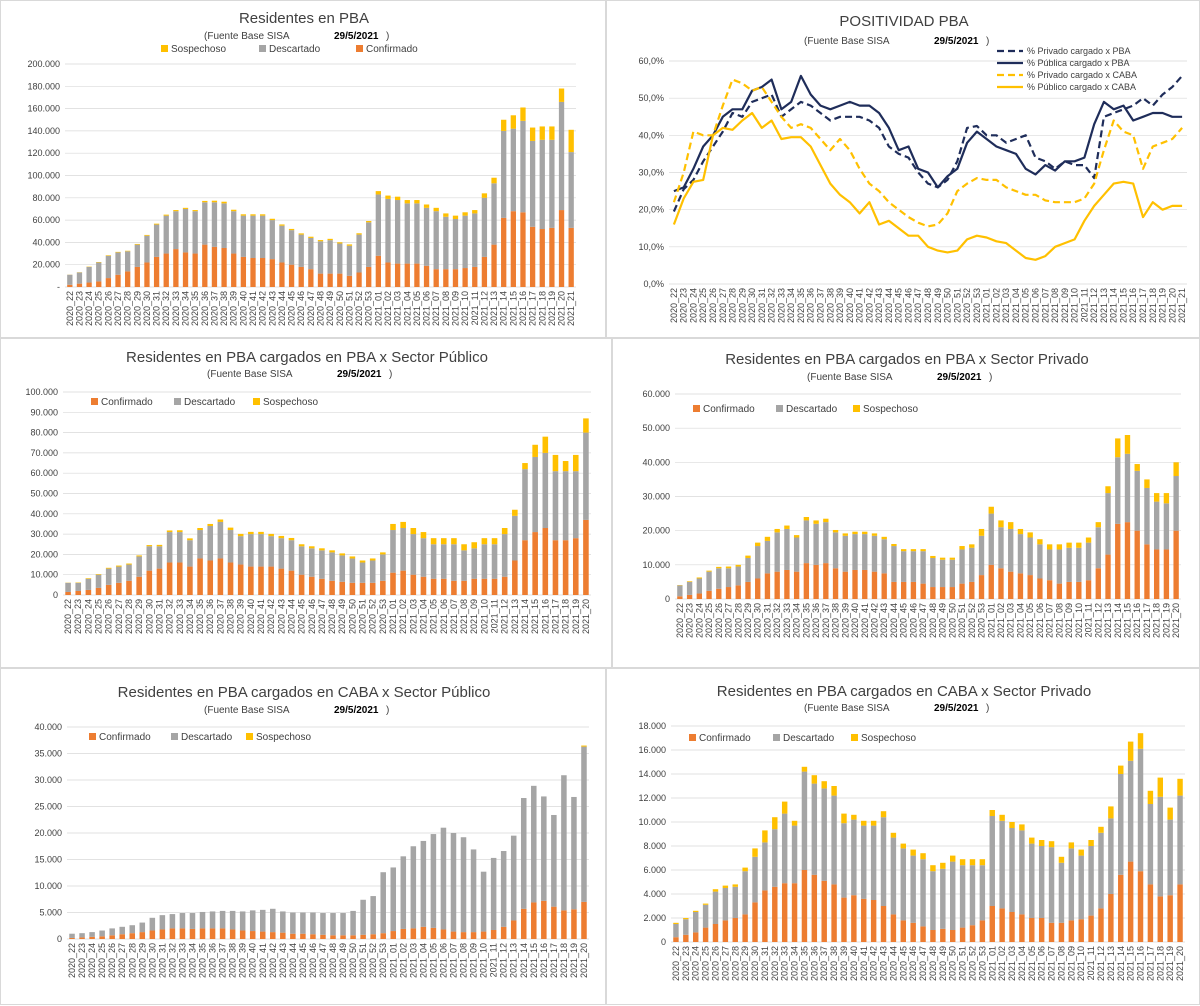 The height and width of the screenshot is (1006, 1200). What do you see at coordinates (170, 616) in the screenshot?
I see `x-tick-label: 2020_32` at bounding box center [170, 616].